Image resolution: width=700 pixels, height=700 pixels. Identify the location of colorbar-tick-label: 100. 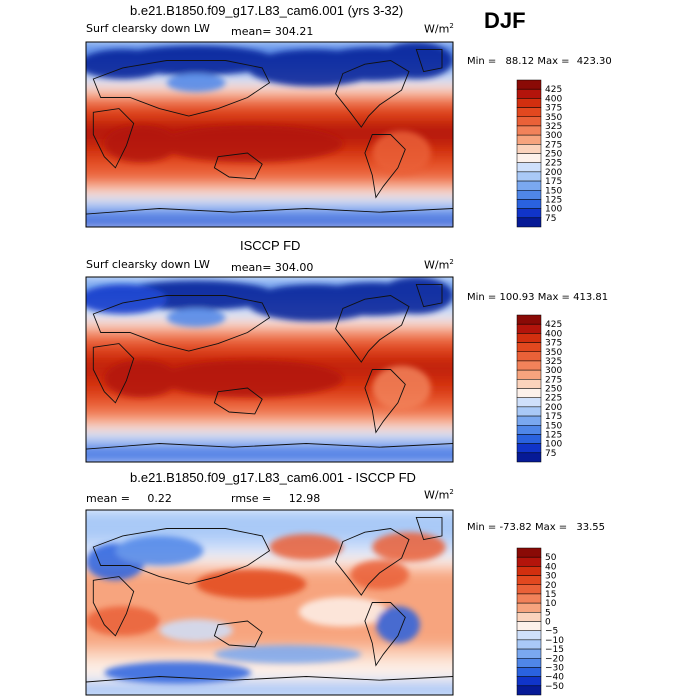
(553, 445).